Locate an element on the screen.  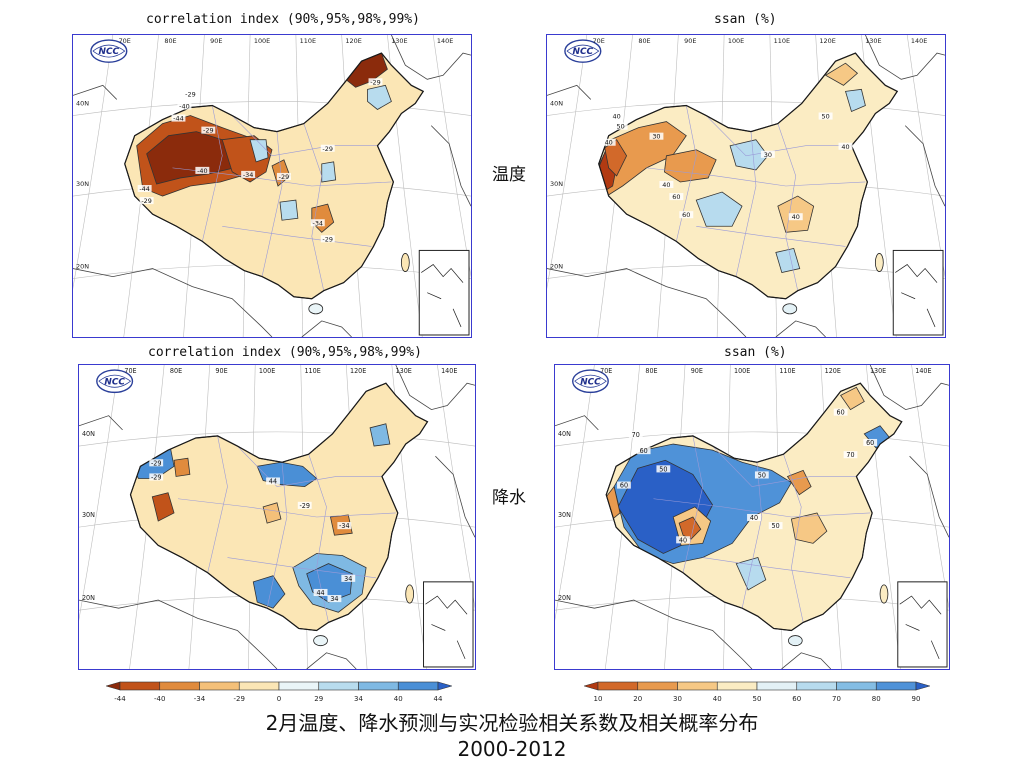
colorbar-tick-label: 30 is located at coordinates (677, 699).